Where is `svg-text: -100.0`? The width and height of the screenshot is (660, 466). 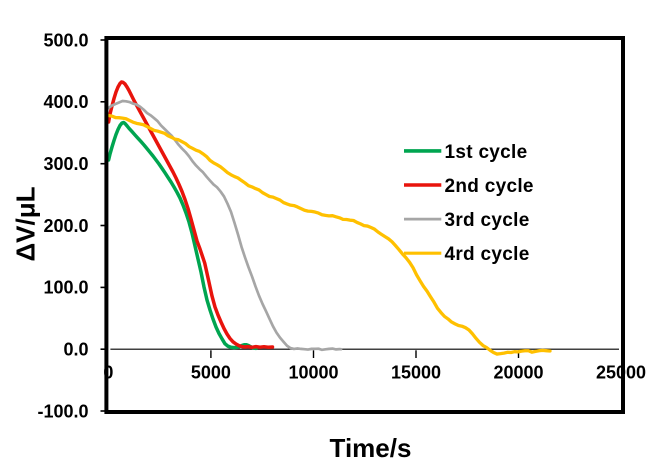 svg-text: -100.0 is located at coordinates (62, 411).